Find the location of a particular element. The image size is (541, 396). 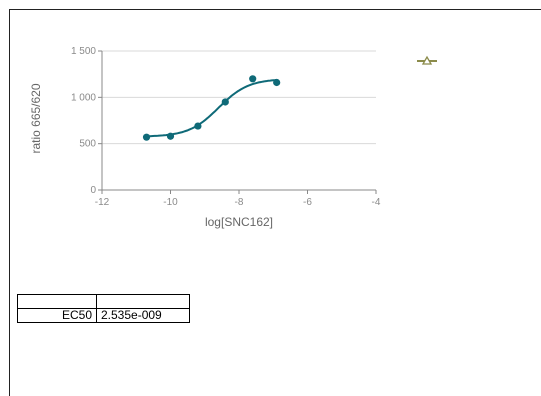

x-axis-ticks: -12 -10 -8 -6 -4 is located at coordinates (238, 199).